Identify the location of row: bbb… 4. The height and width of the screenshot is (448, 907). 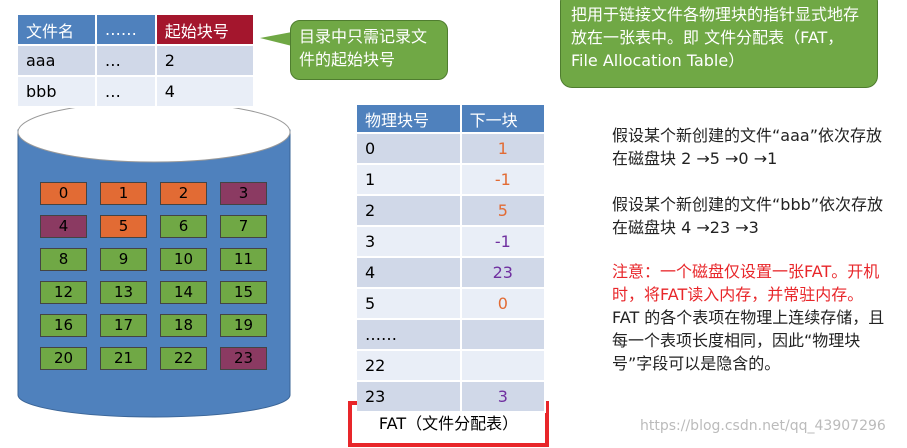
(137, 92).